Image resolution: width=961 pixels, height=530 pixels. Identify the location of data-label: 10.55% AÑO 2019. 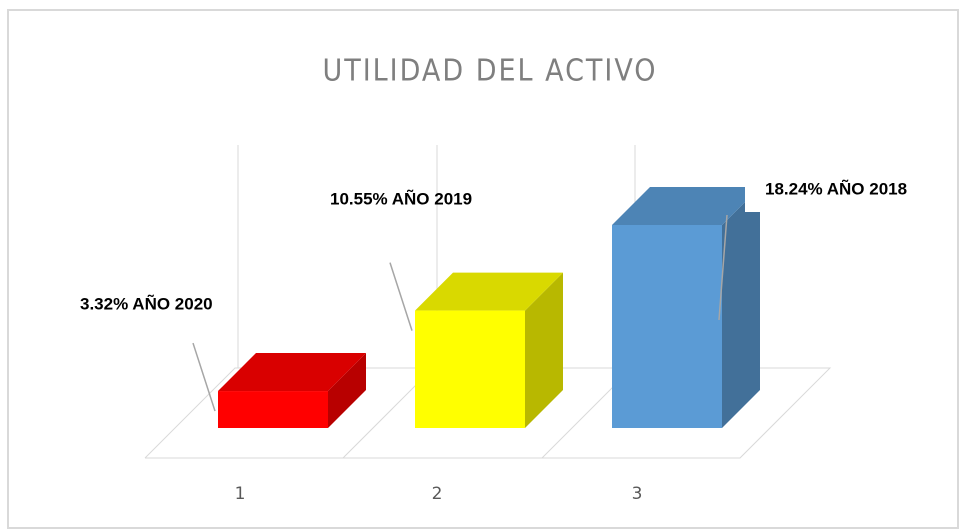
(401, 198).